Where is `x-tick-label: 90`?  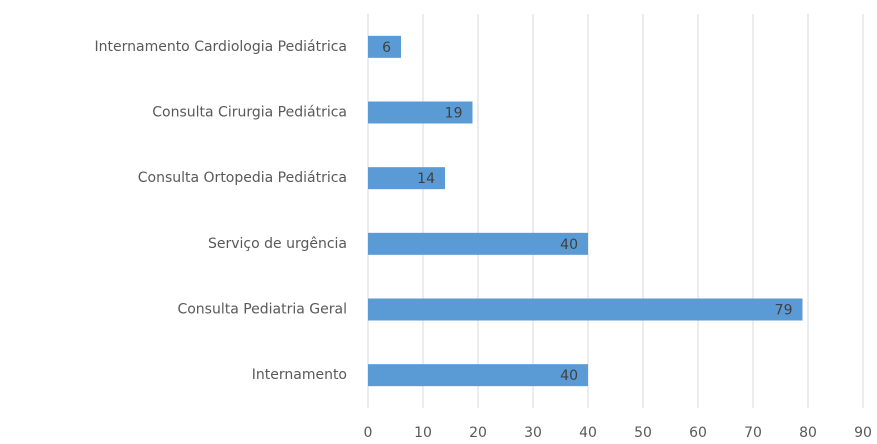 x-tick-label: 90 is located at coordinates (863, 433).